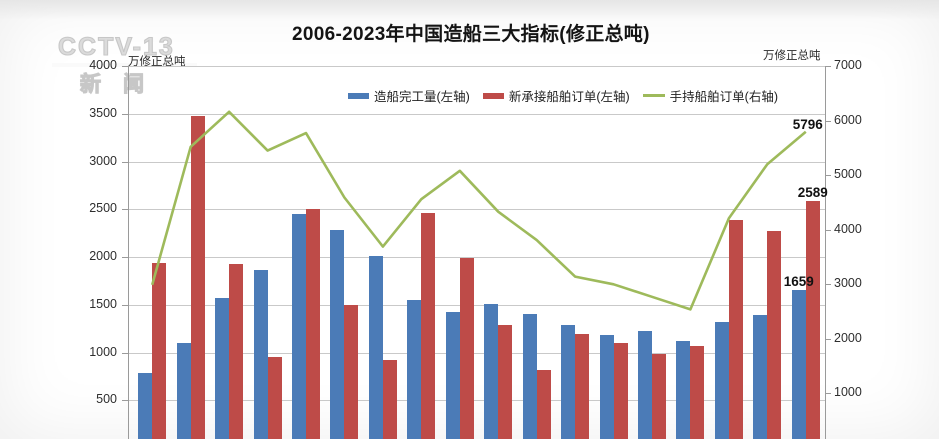 The height and width of the screenshot is (439, 939). Describe the element at coordinates (122, 84) in the screenshot. I see `cctv-watermark-subtitle: 新闻` at that location.